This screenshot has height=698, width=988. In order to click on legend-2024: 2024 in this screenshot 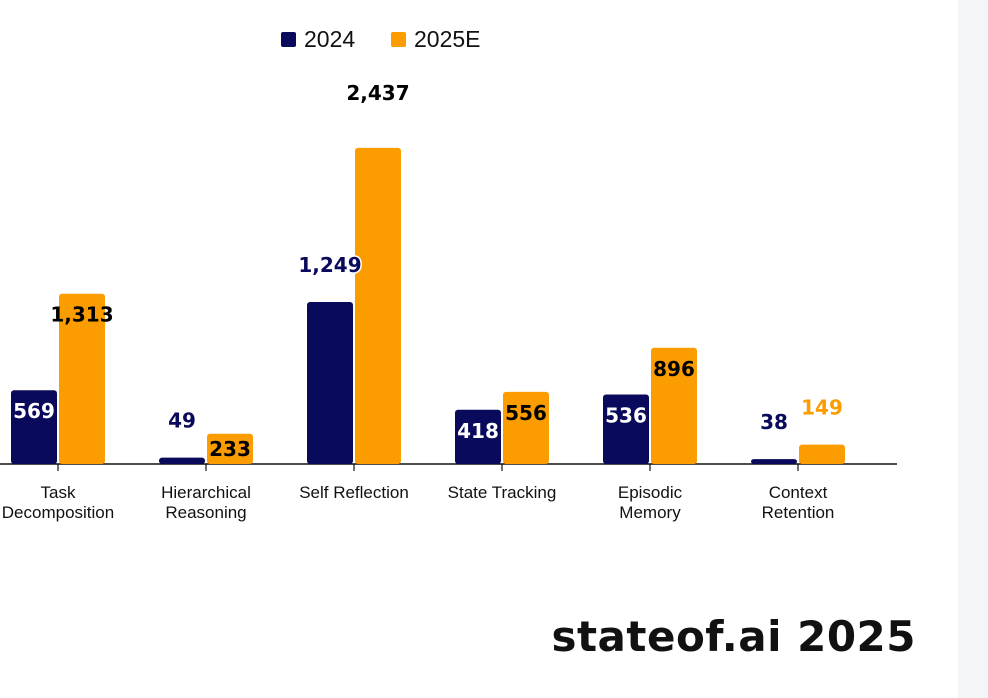, I will do `click(329, 39)`.